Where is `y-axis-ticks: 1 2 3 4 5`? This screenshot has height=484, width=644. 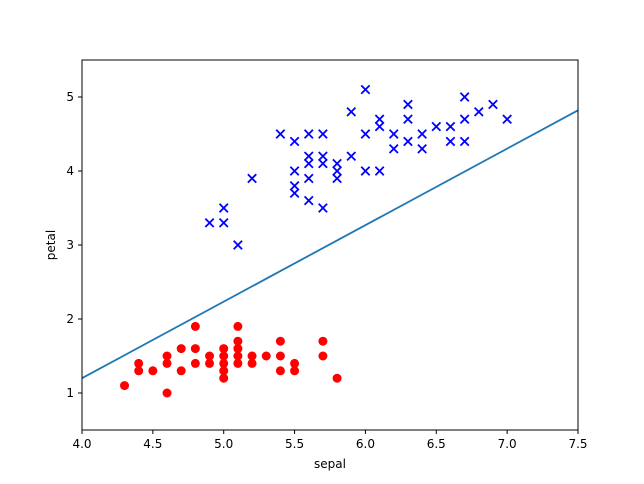
y-axis-ticks: 1 2 3 4 5 is located at coordinates (74, 245).